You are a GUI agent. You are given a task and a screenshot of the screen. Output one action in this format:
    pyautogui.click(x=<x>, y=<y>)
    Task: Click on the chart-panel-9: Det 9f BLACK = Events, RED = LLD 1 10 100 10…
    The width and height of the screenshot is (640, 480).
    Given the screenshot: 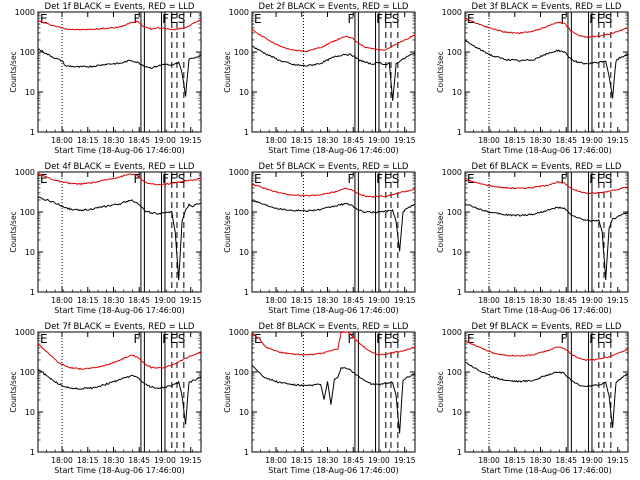 What is the action you would take?
    pyautogui.click(x=532, y=398)
    